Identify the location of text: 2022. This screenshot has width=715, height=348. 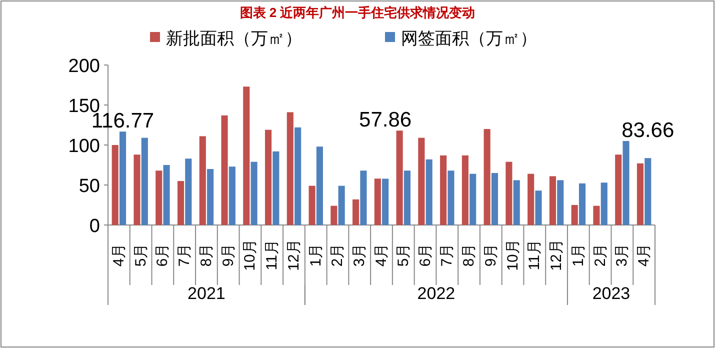
(436, 293).